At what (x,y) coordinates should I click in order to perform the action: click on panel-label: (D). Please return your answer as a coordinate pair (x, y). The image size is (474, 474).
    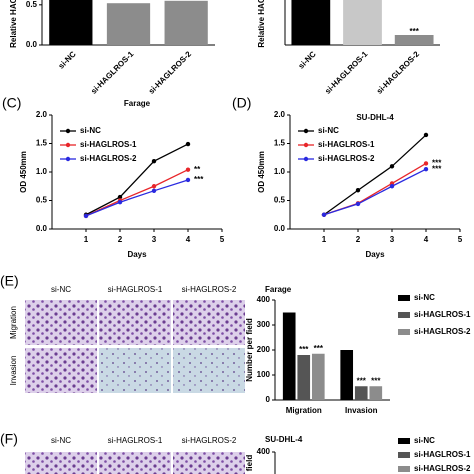
    Looking at the image, I should click on (241, 103).